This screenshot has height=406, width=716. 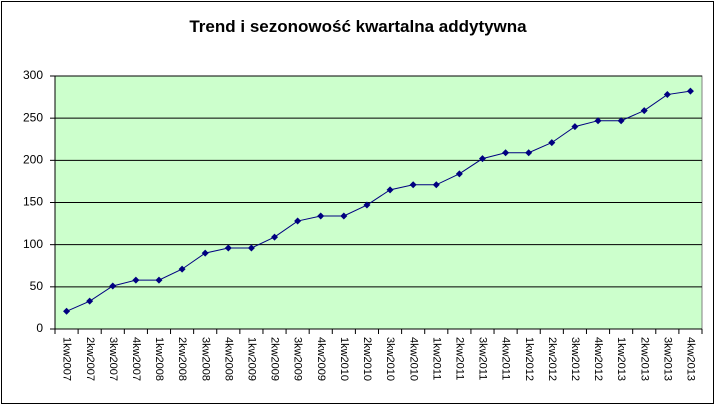 I want to click on x-tick-label: 1kw2013, so click(x=621, y=359).